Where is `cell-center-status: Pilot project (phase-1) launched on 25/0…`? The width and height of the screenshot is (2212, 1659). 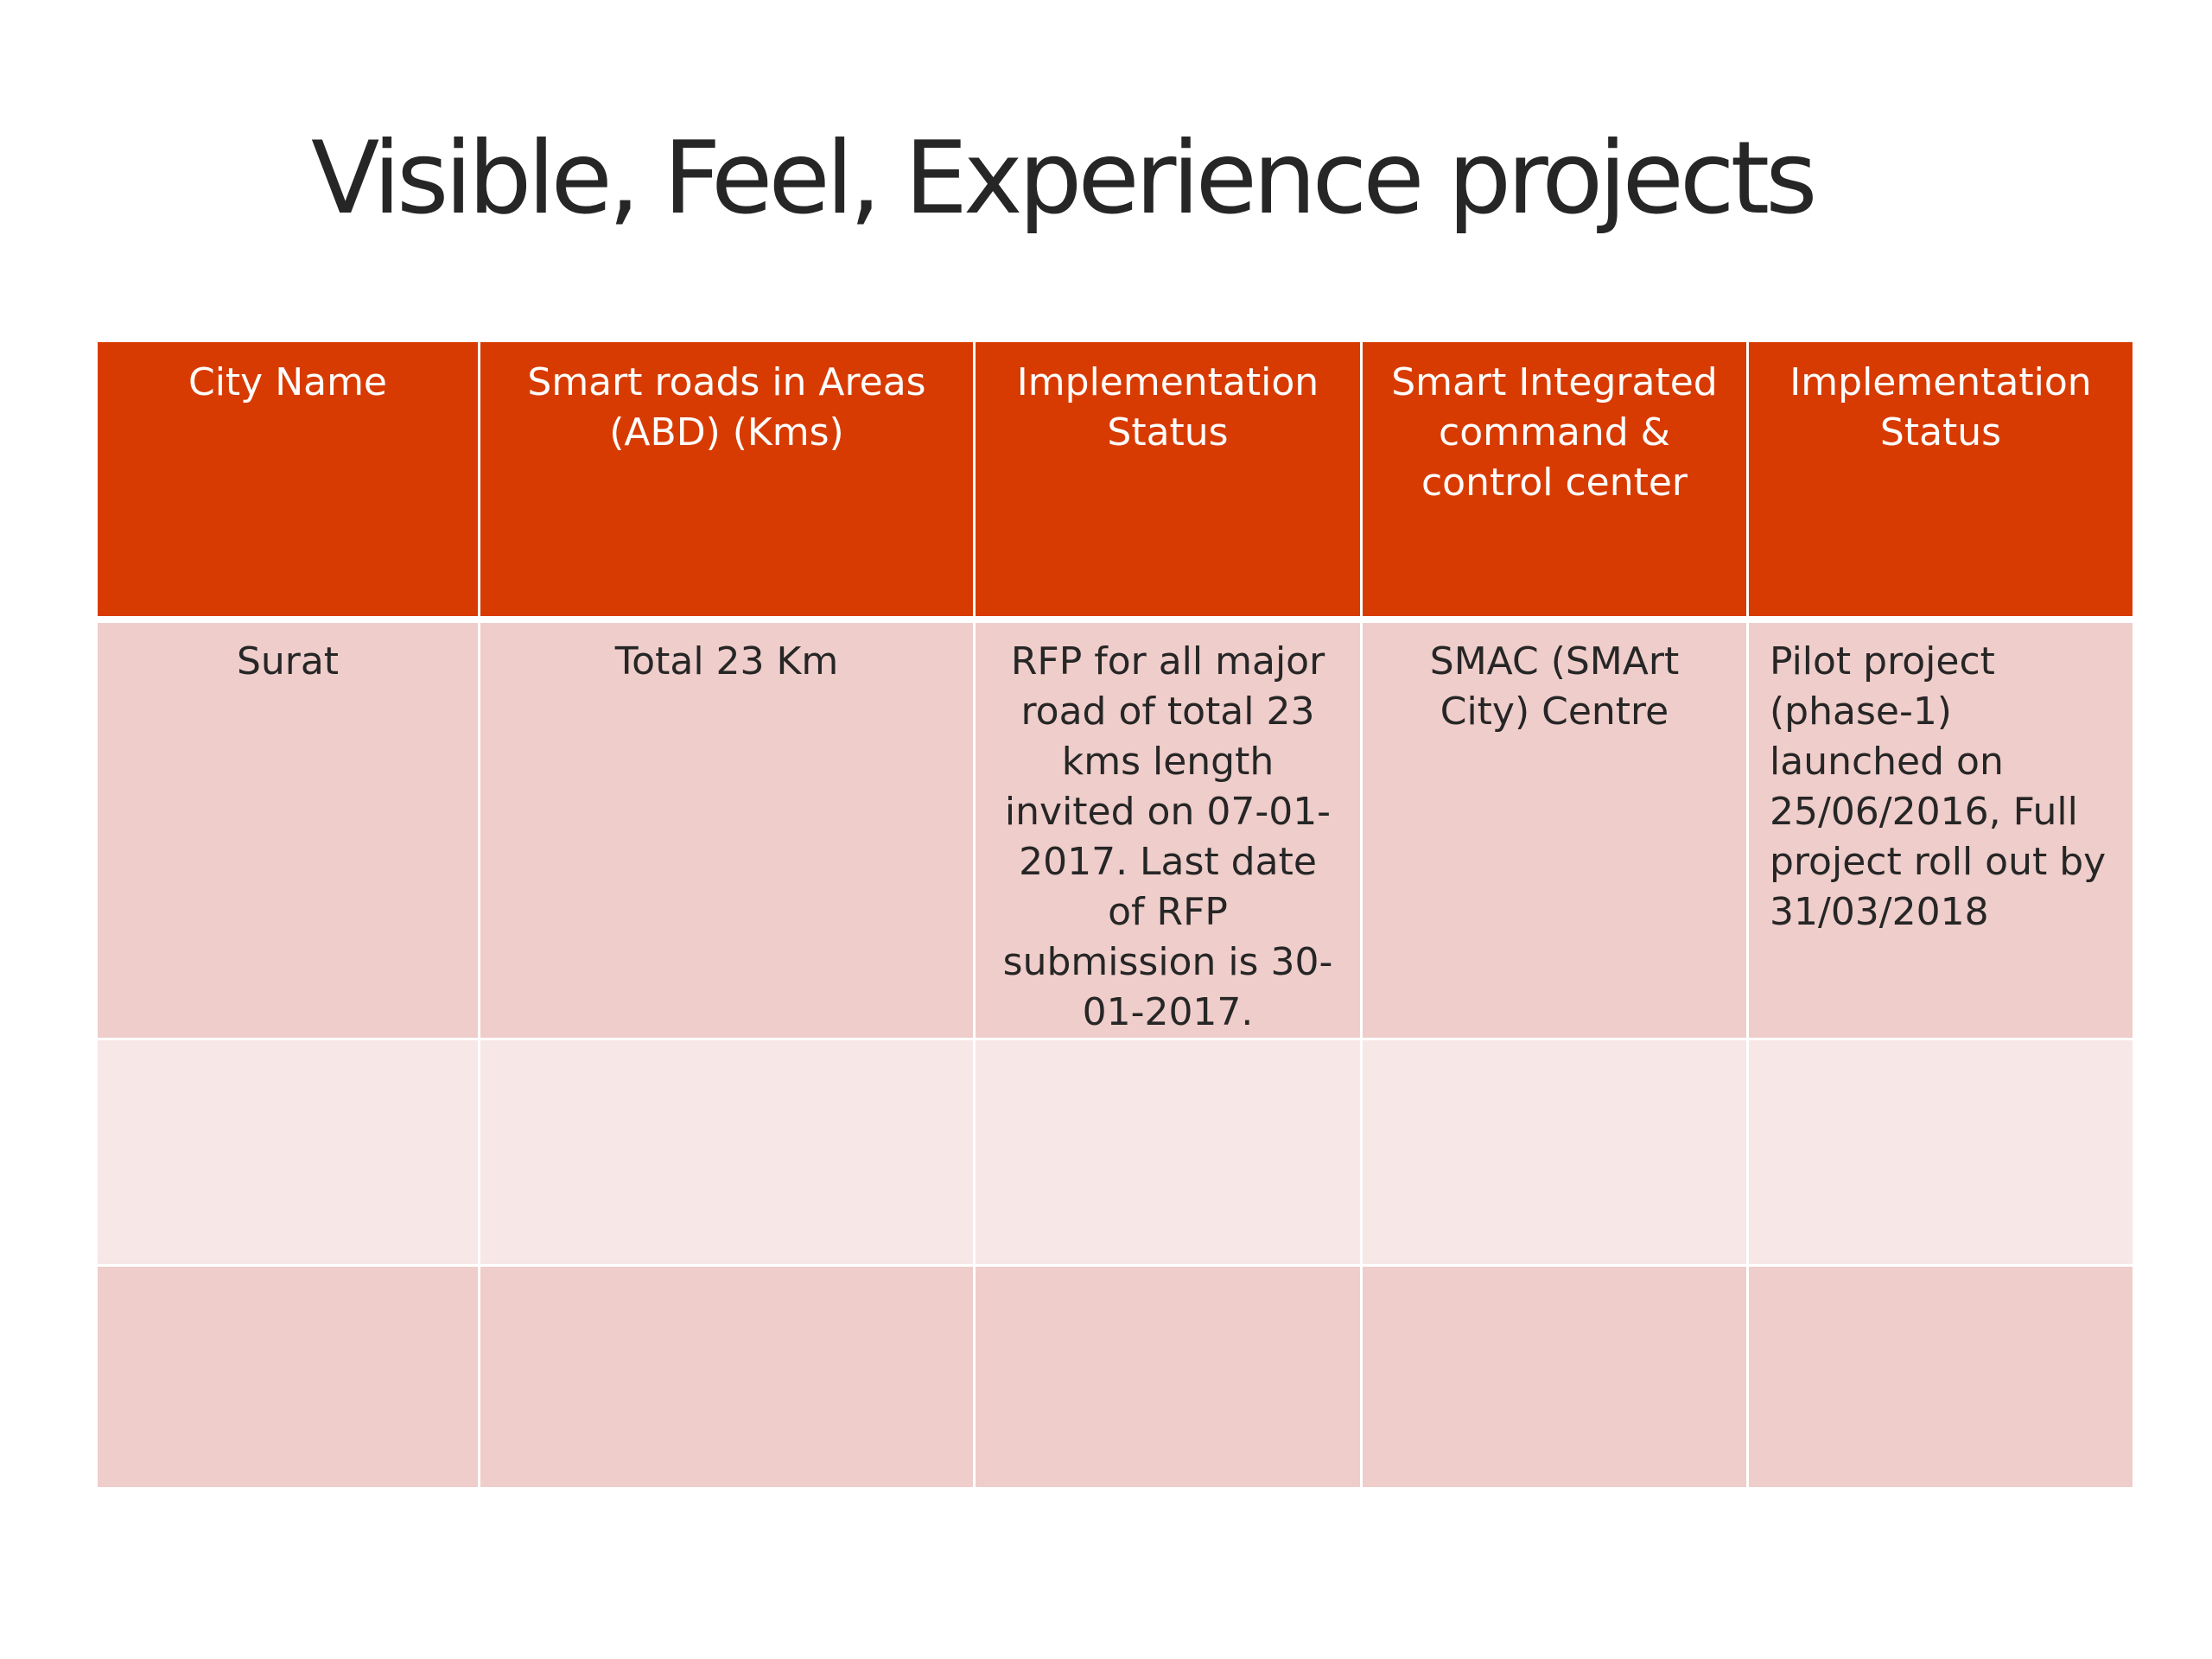 cell-center-status: Pilot project (phase-1) launched on 25/0… is located at coordinates (1940, 829).